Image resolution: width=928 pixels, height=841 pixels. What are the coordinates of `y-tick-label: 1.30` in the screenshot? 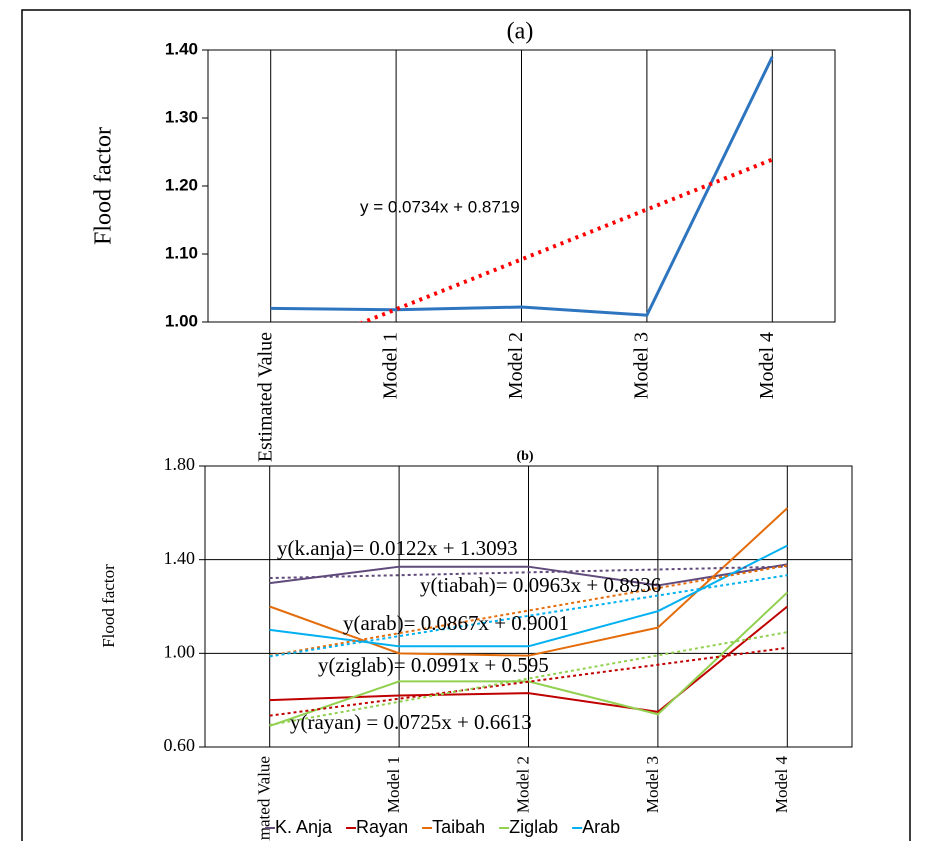 It's located at (181, 116).